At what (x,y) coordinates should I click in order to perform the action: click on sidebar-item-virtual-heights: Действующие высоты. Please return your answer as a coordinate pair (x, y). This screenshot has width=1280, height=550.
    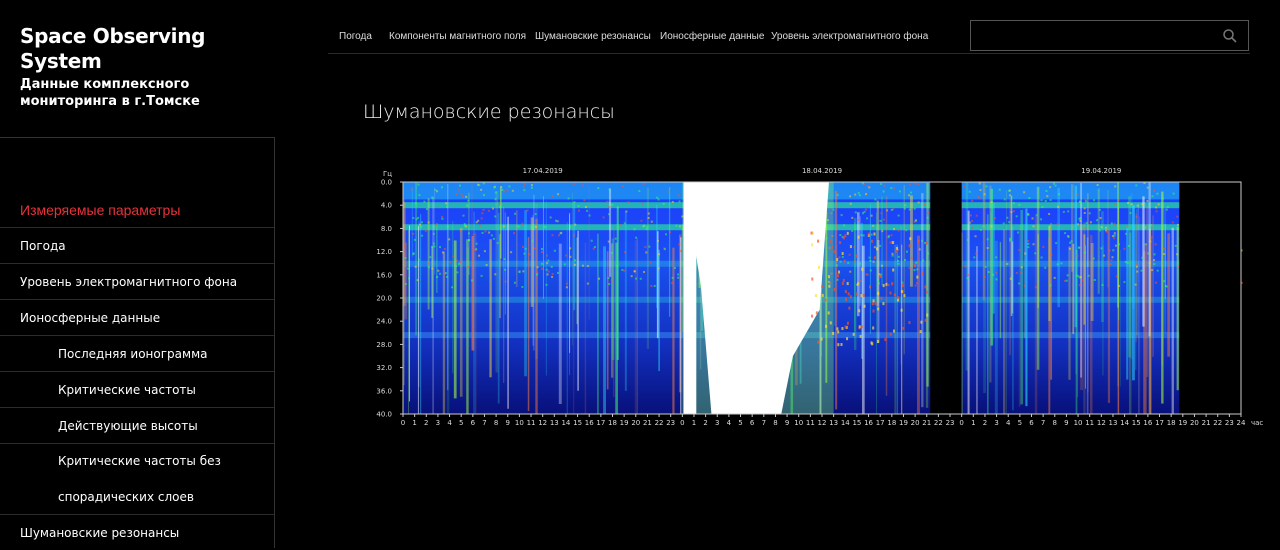
    Looking at the image, I should click on (137, 425).